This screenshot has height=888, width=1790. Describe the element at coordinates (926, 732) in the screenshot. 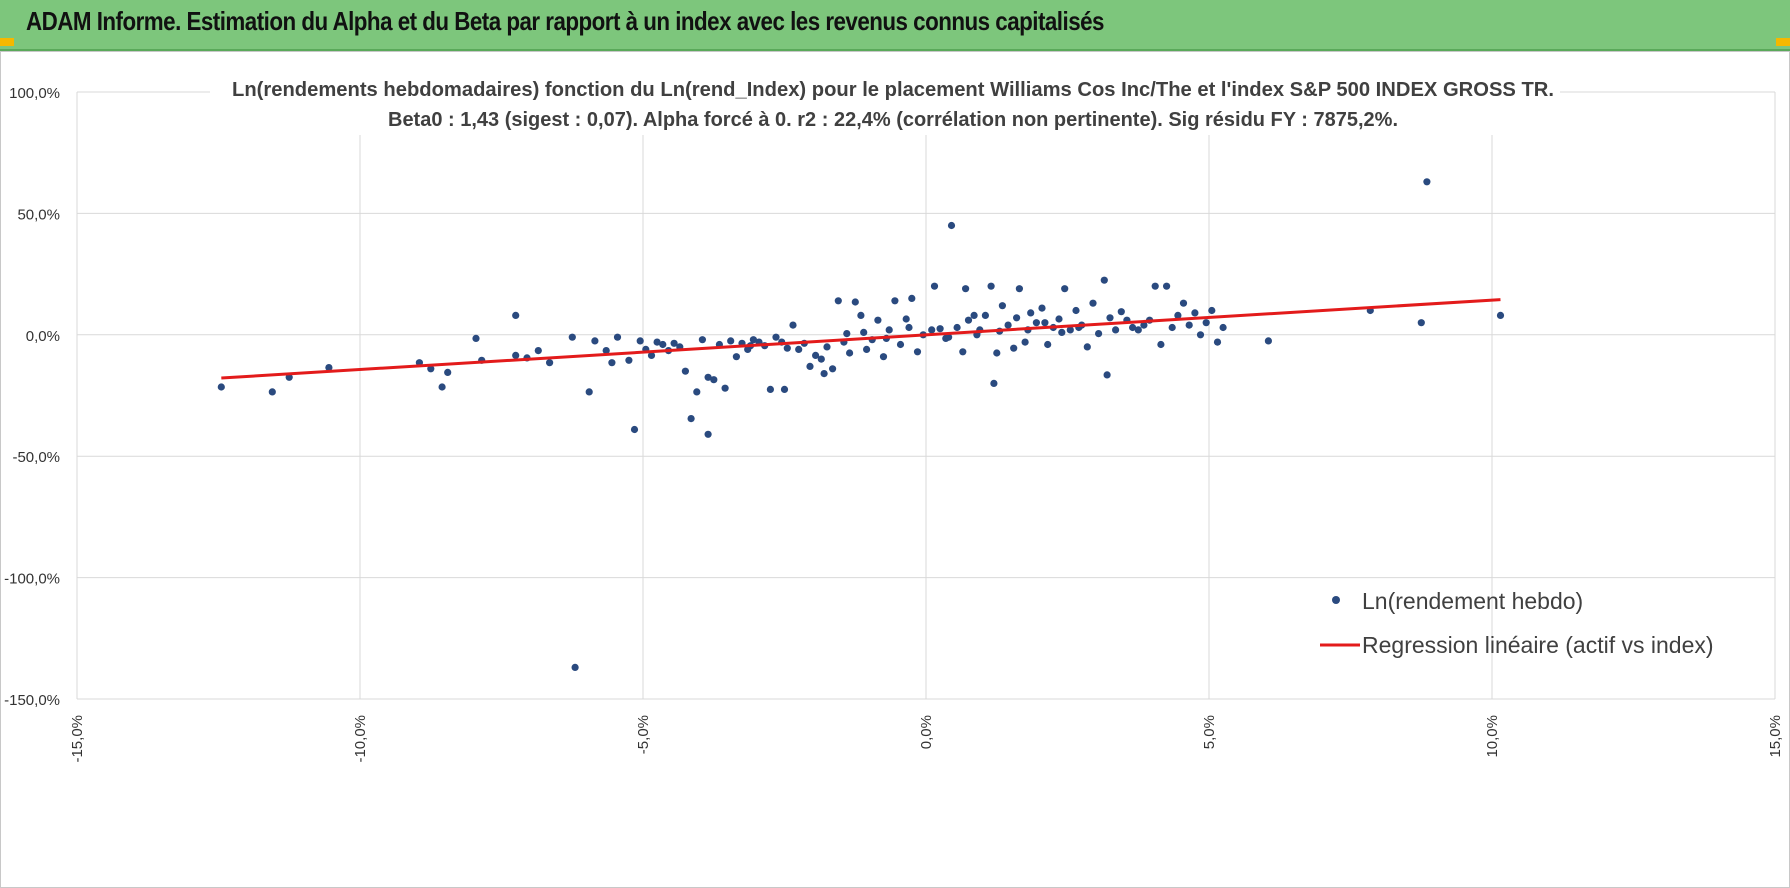

I see `x-tick-label: 0,0%` at that location.